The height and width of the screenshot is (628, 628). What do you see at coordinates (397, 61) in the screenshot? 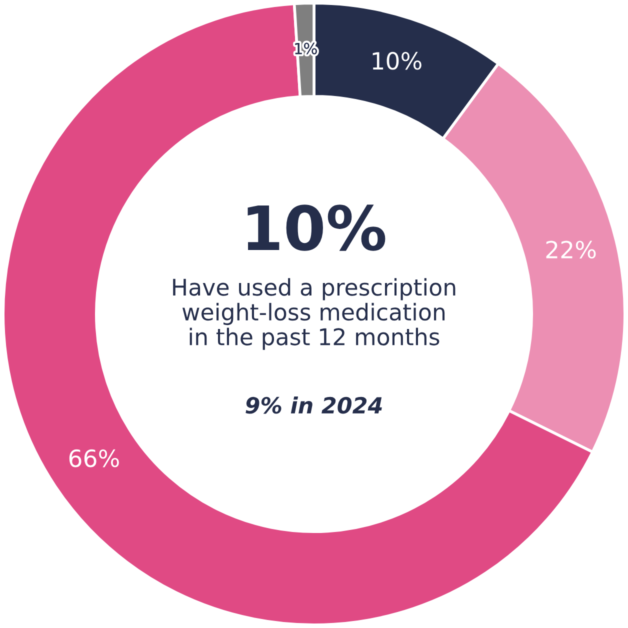
I see `data-label: 10%` at bounding box center [397, 61].